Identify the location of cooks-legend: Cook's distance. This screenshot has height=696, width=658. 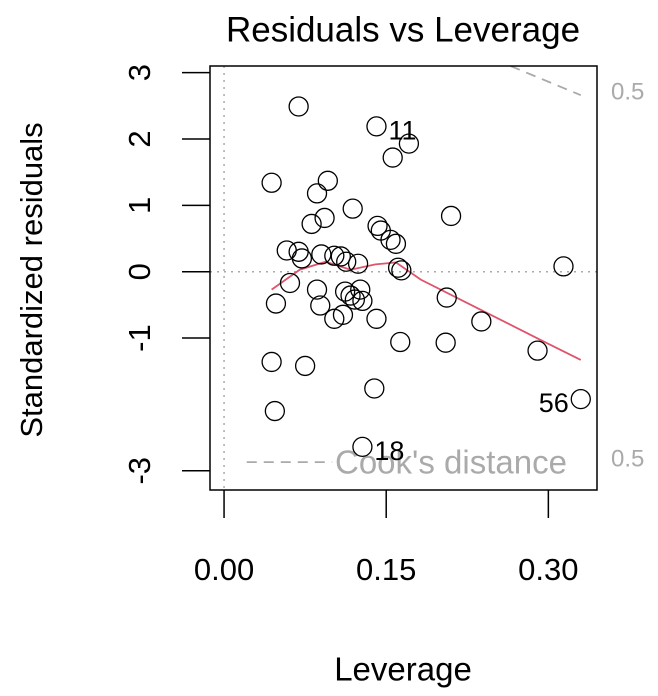
(451, 462).